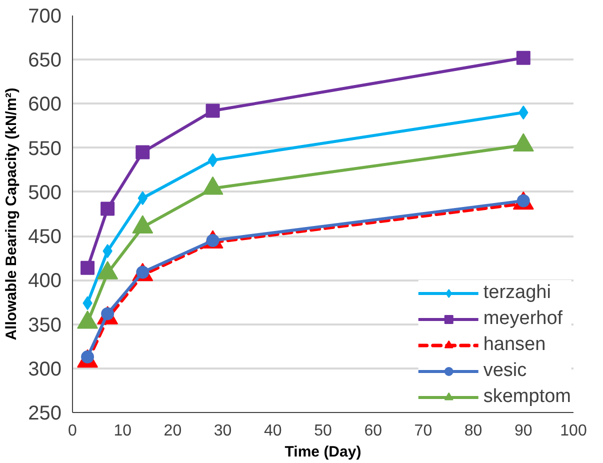 The height and width of the screenshot is (463, 603). What do you see at coordinates (45, 325) in the screenshot?
I see `y-tick-label: 350` at bounding box center [45, 325].